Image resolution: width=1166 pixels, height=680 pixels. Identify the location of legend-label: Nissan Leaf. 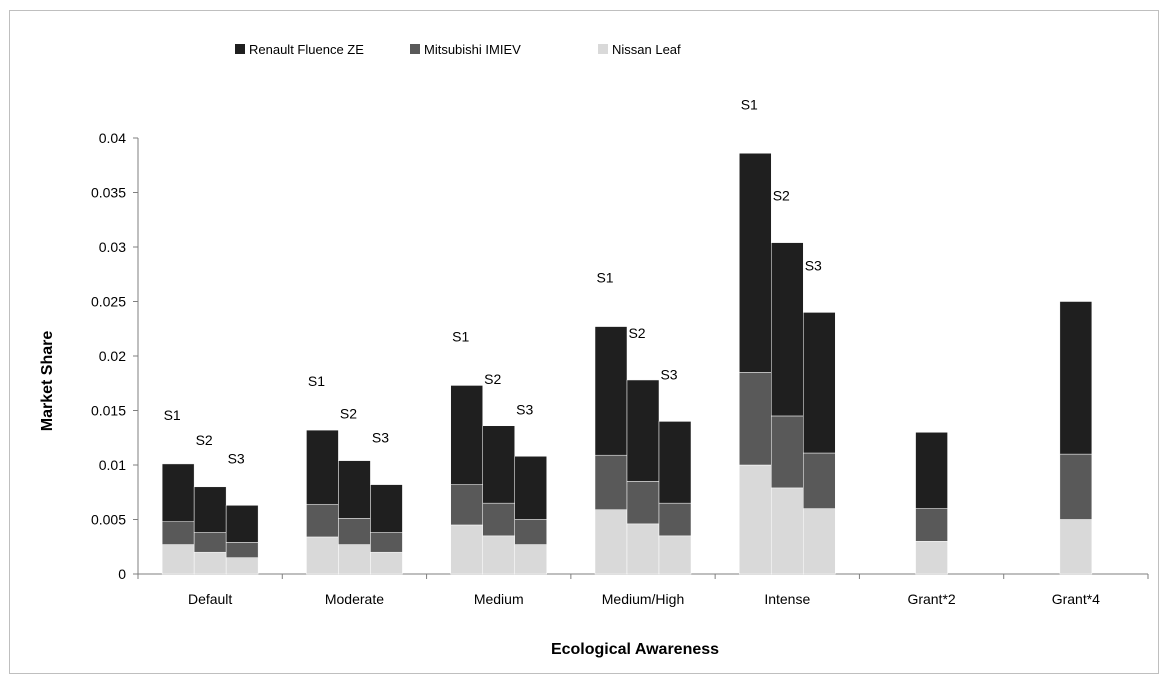
(646, 49).